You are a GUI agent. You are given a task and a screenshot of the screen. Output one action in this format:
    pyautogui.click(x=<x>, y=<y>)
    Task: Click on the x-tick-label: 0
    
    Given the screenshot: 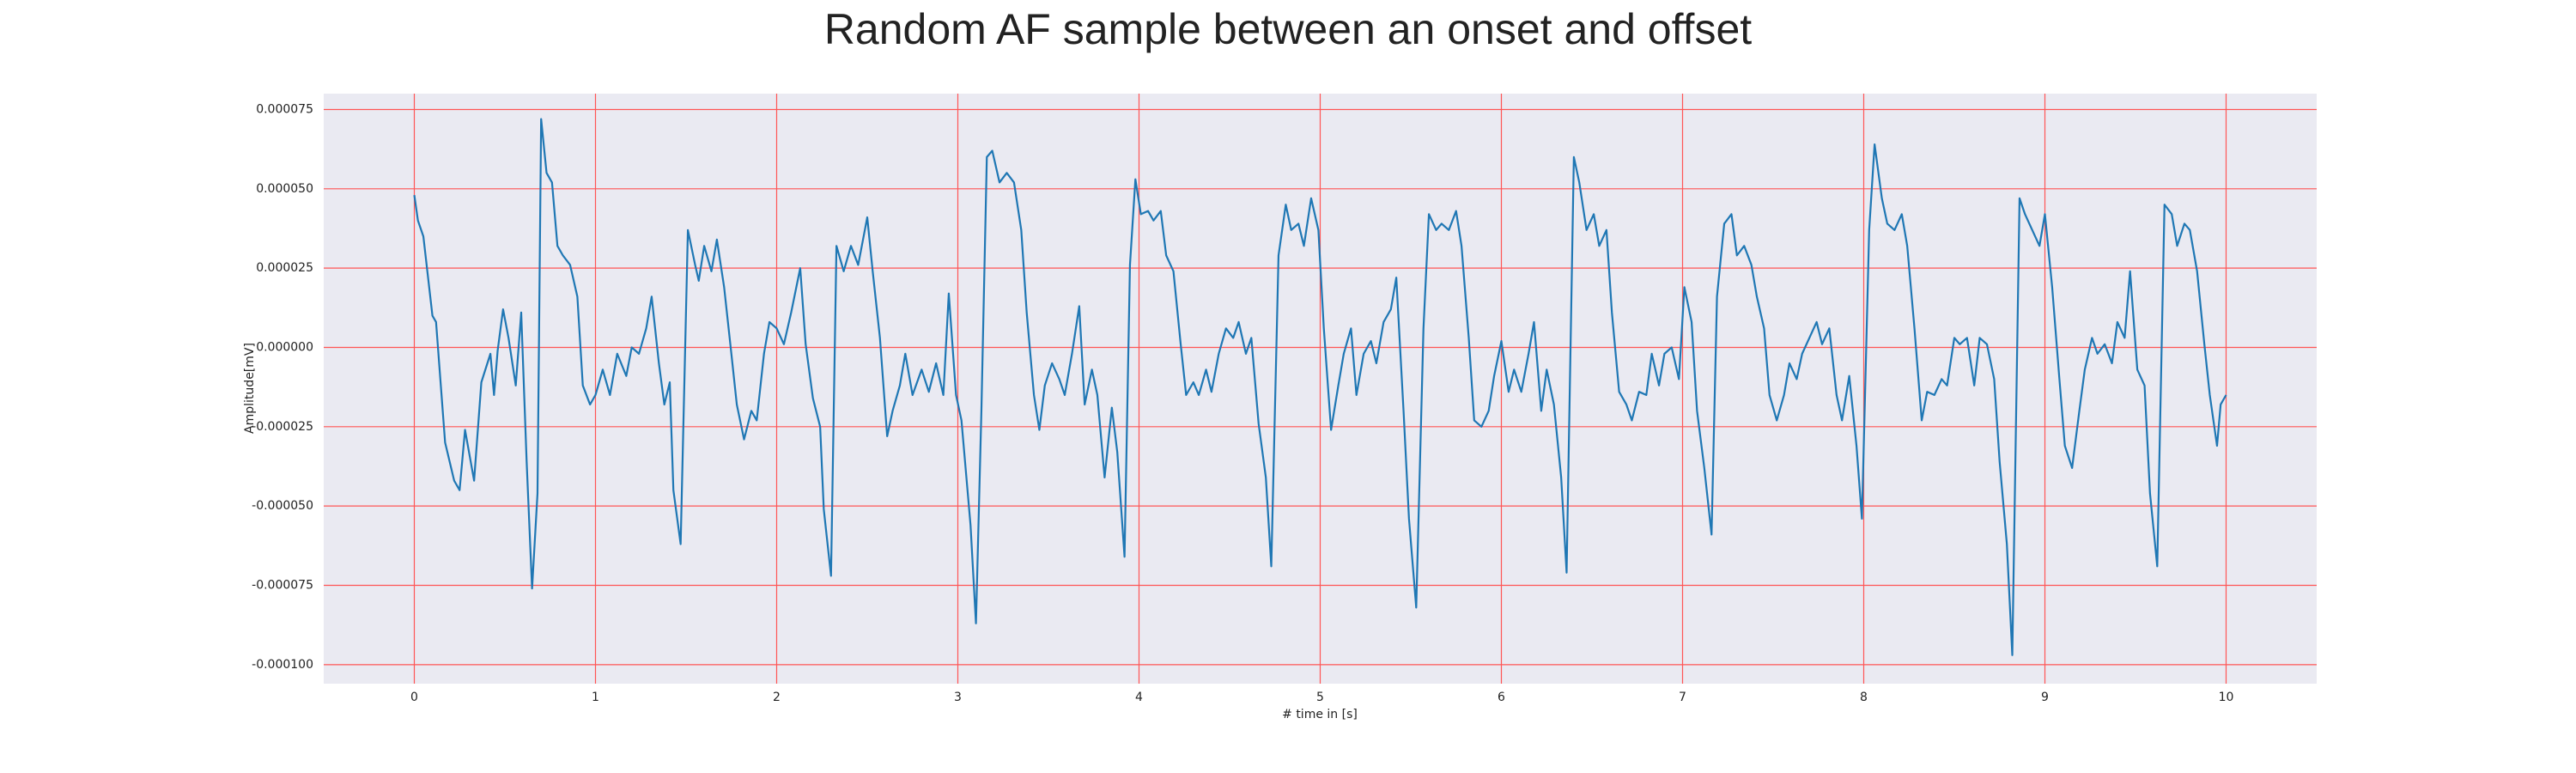 What is the action you would take?
    pyautogui.click(x=414, y=697)
    